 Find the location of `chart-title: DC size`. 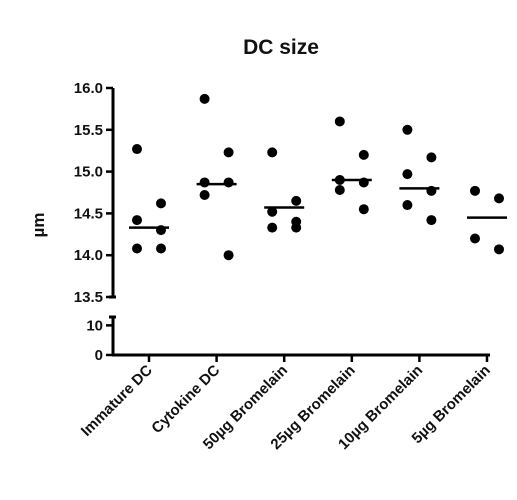

chart-title: DC size is located at coordinates (281, 47).